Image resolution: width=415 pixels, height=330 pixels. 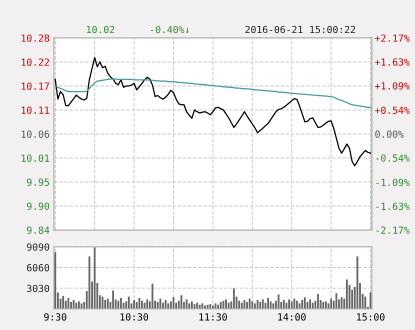 I want to click on y2-tick-label: +2.17%, so click(x=392, y=38).